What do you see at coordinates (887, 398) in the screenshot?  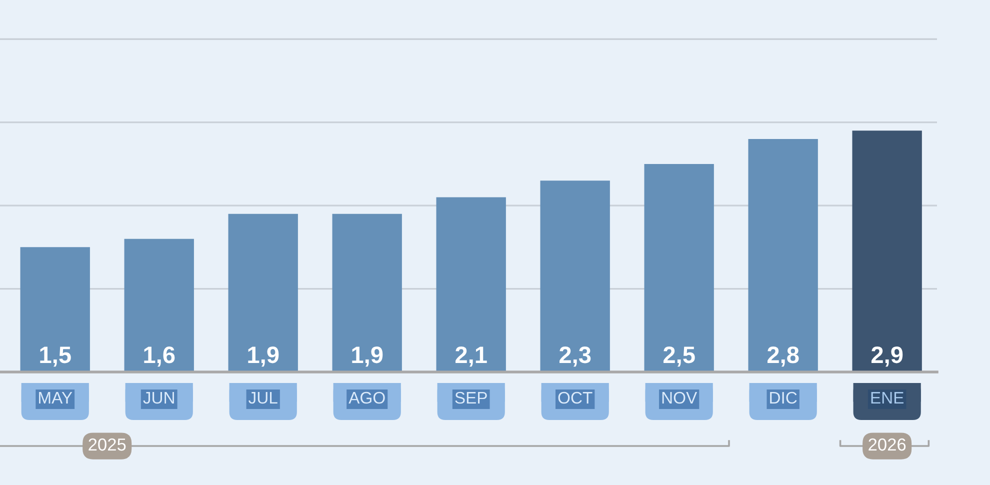 I see `x-tick-label: ENE` at bounding box center [887, 398].